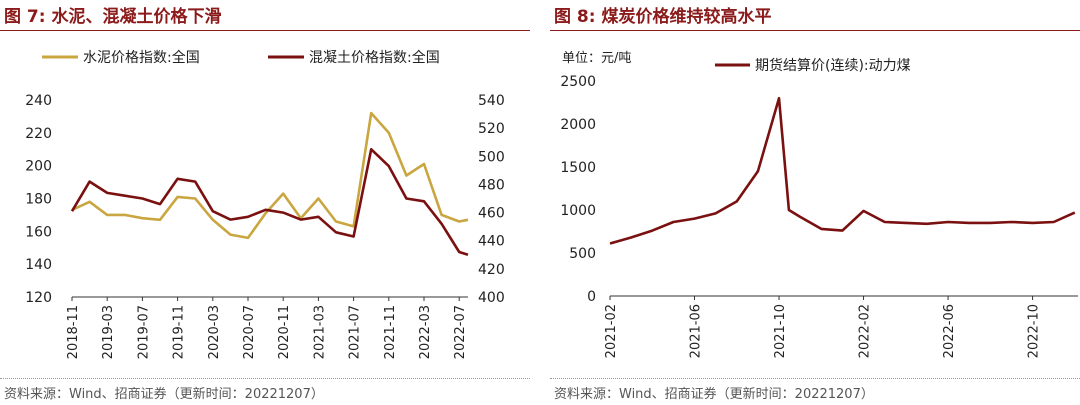 The height and width of the screenshot is (405, 1080). Describe the element at coordinates (38, 298) in the screenshot. I see `y-left-tick-label: 120` at that location.